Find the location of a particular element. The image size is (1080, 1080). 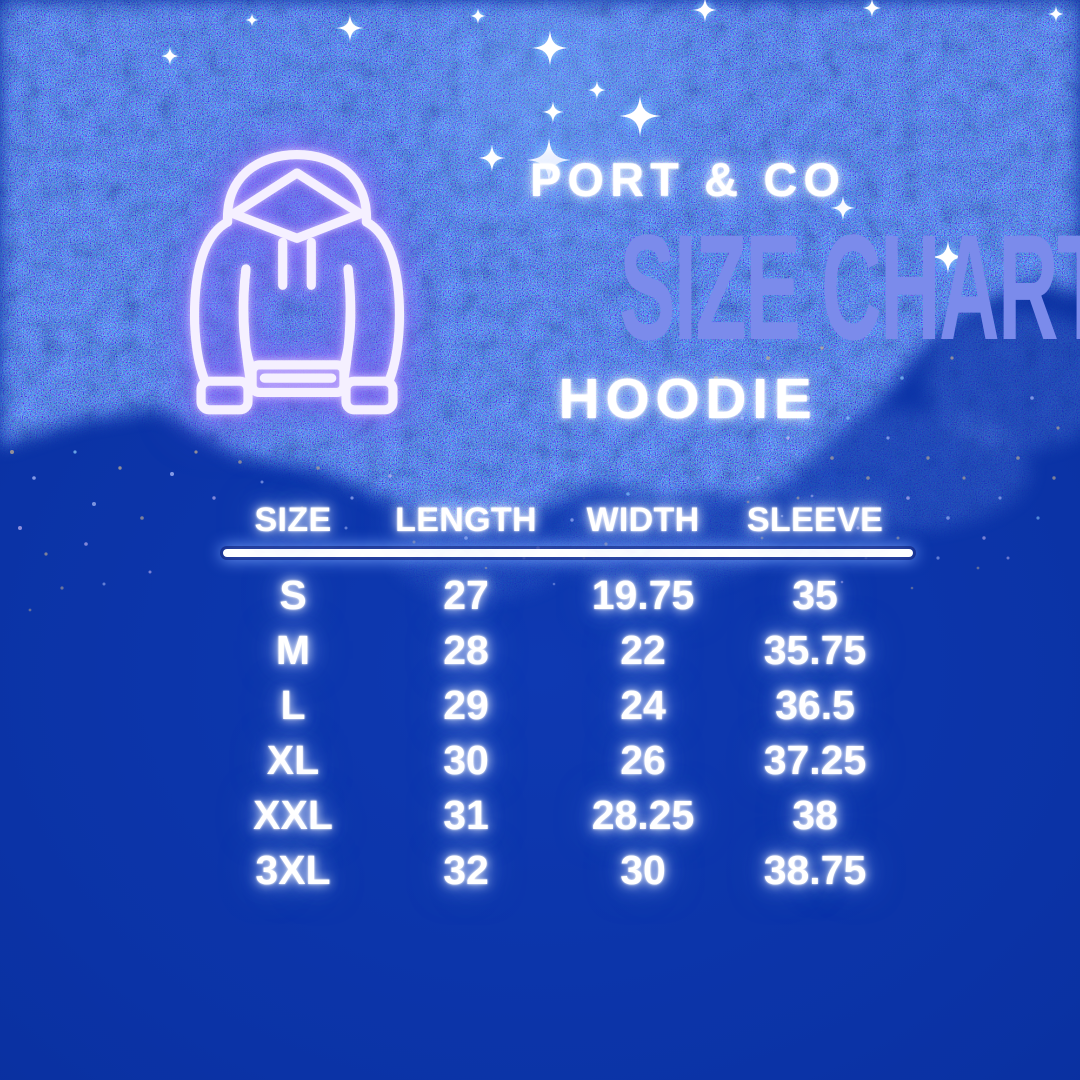

length-cell: 31 is located at coordinates (466, 815).